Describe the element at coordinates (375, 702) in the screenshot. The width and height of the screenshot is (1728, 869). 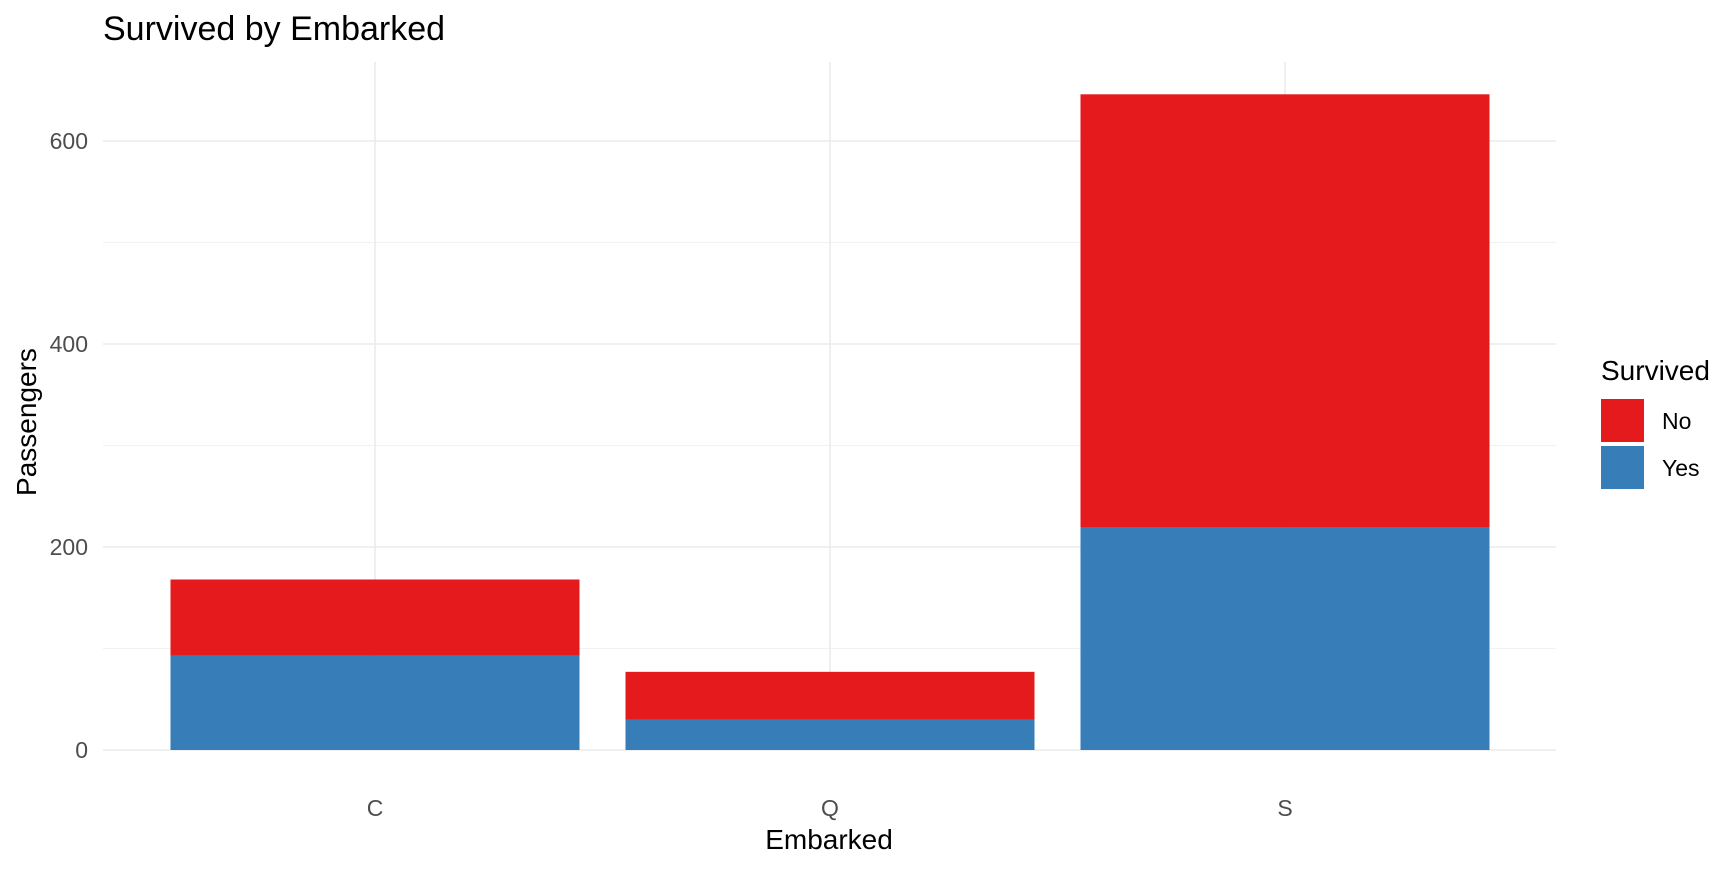
I see `bar-c-yes` at that location.